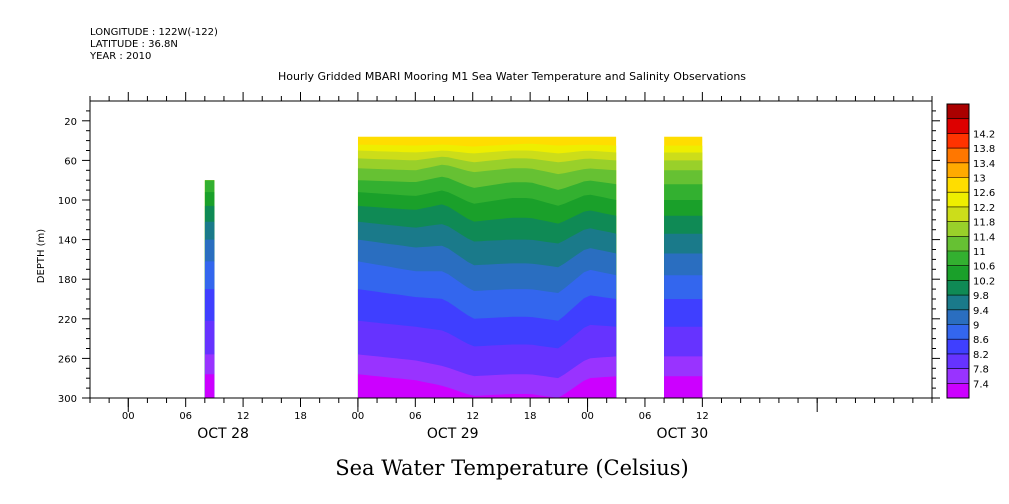 This screenshot has width=1009, height=504. What do you see at coordinates (984, 149) in the screenshot?
I see `colorbar-label: 13.8` at bounding box center [984, 149].